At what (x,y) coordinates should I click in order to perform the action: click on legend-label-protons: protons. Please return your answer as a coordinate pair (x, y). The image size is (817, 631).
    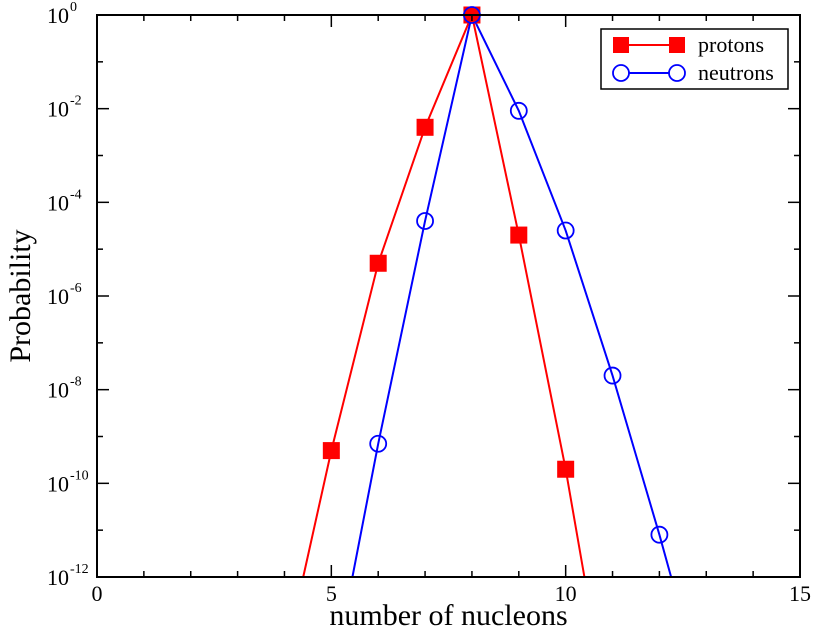
    Looking at the image, I should click on (731, 44).